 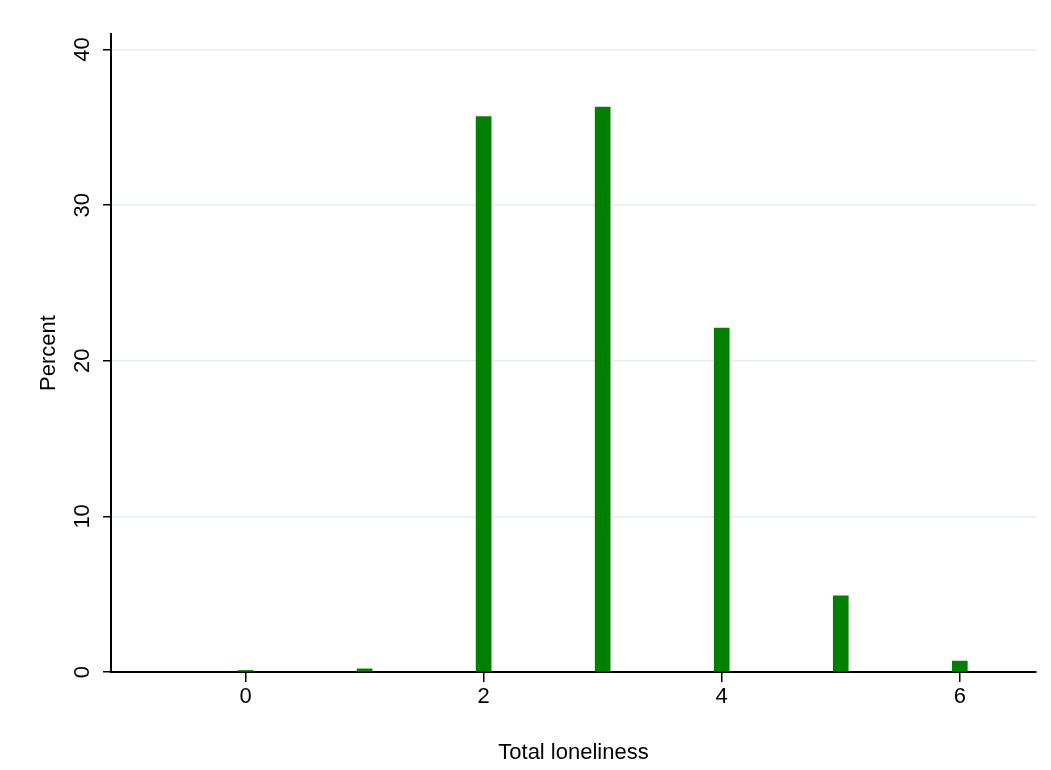 What do you see at coordinates (245, 696) in the screenshot?
I see `x-tick-label: 0` at bounding box center [245, 696].